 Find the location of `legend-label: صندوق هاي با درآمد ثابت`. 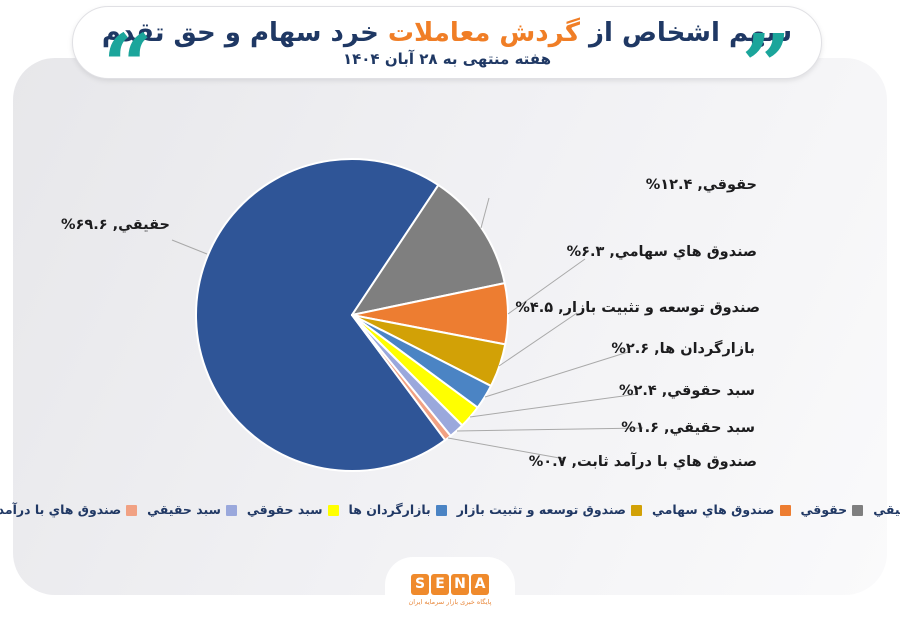

legend-label: صندوق هاي با درآمد ثابت is located at coordinates (61, 509).